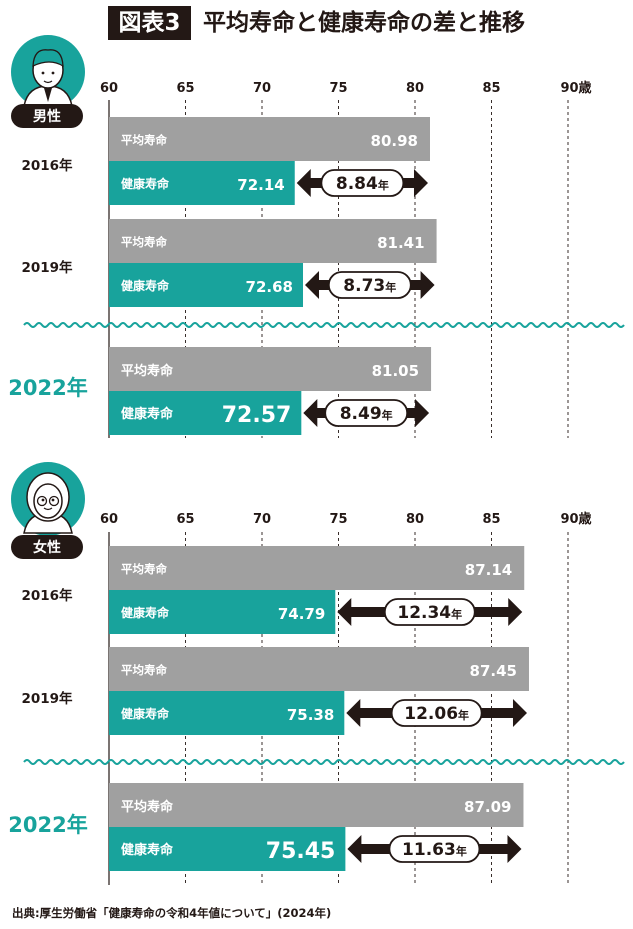 The width and height of the screenshot is (633, 929). What do you see at coordinates (394, 141) in the screenshot?
I see `bar-average-value-label: 80.98` at bounding box center [394, 141].